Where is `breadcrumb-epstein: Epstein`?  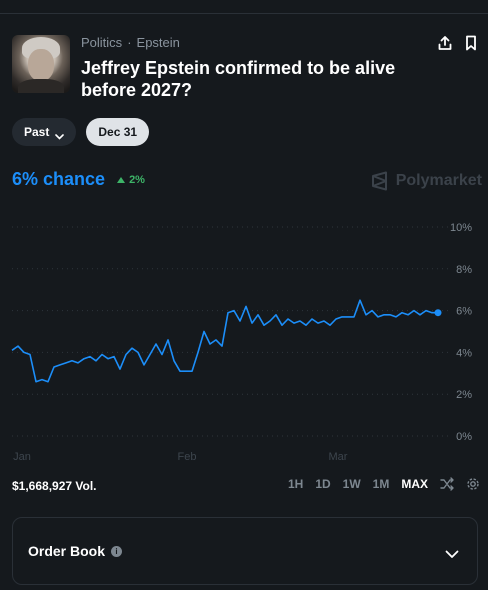
breadcrumb-epstein: Epstein is located at coordinates (158, 42).